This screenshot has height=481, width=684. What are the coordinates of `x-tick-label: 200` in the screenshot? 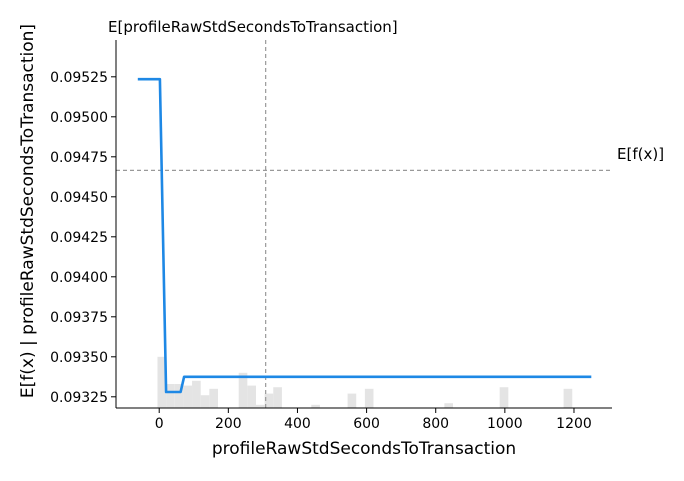 It's located at (228, 424).